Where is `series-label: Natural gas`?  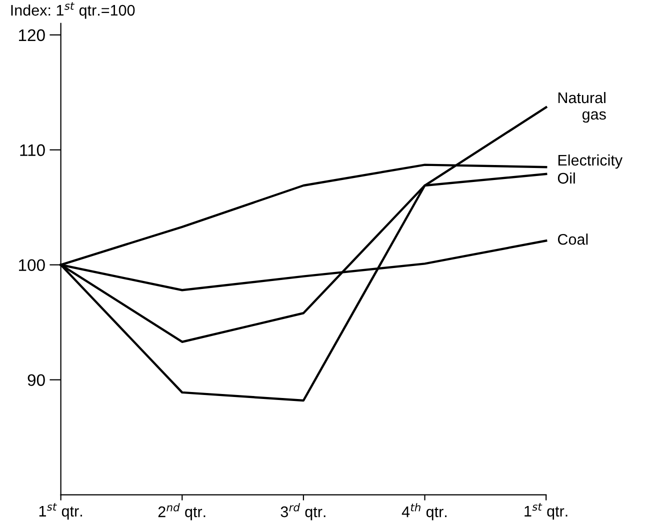 series-label: Natural gas is located at coordinates (582, 107).